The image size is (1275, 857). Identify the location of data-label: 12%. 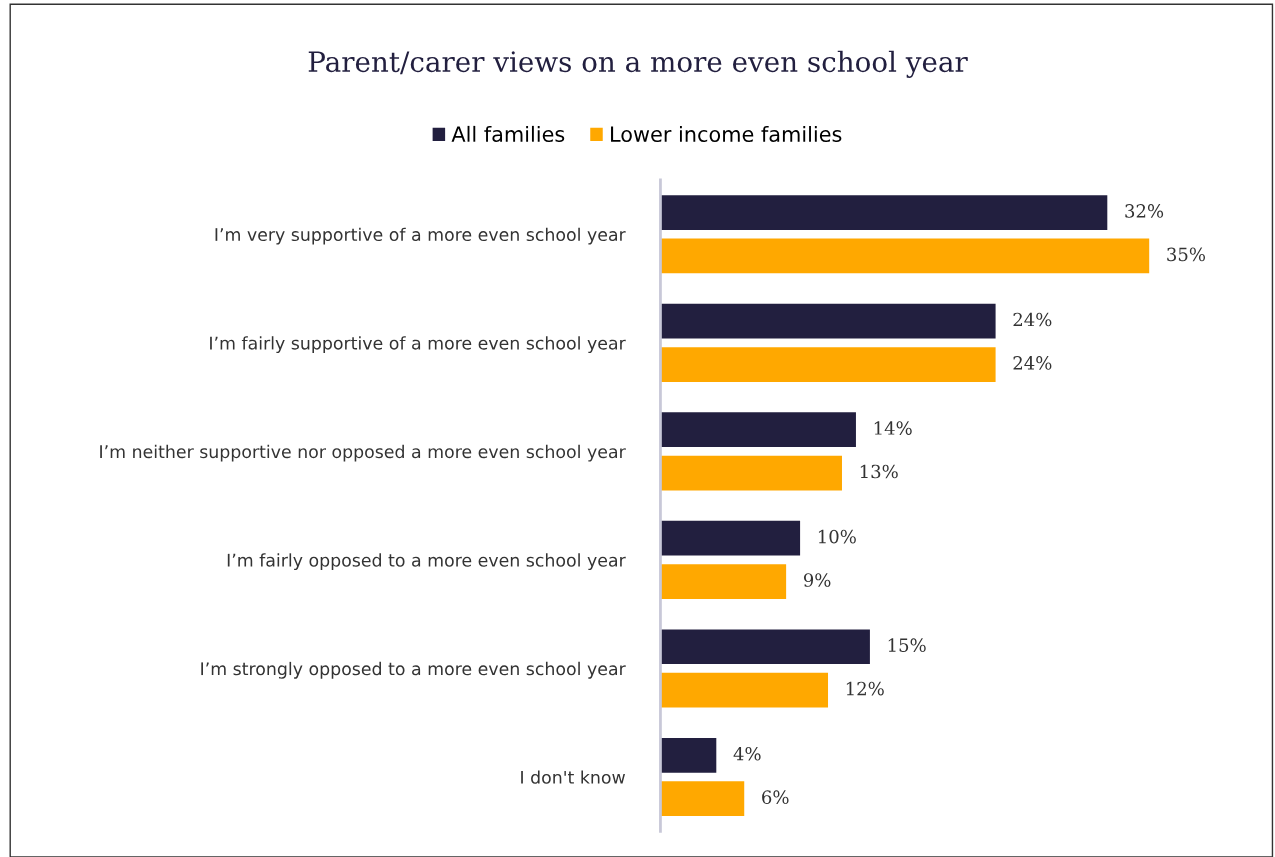
(865, 688).